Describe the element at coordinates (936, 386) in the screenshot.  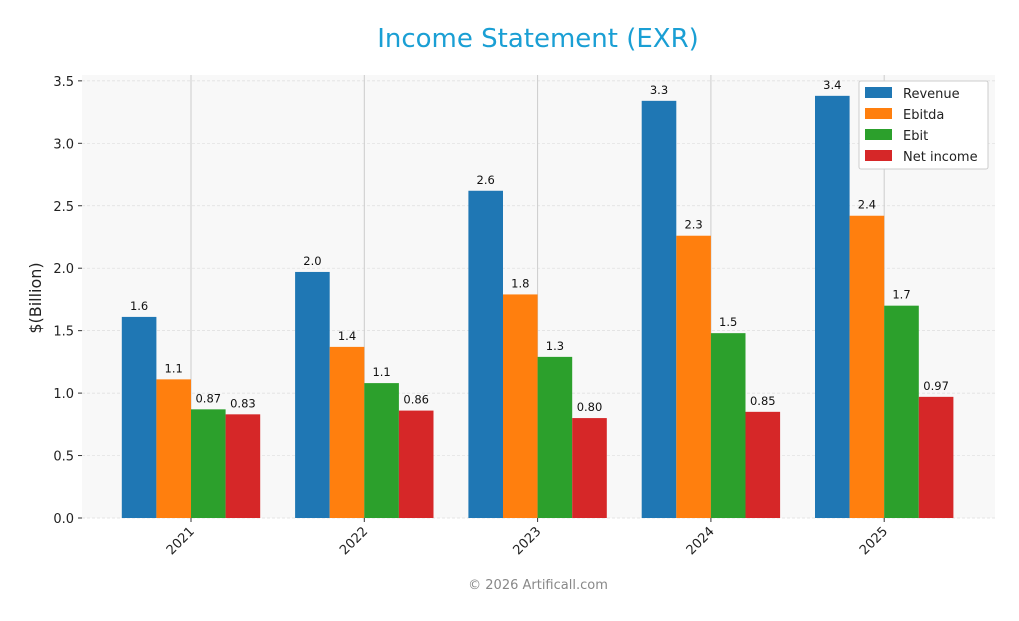
I see `data-label: 0.97` at that location.